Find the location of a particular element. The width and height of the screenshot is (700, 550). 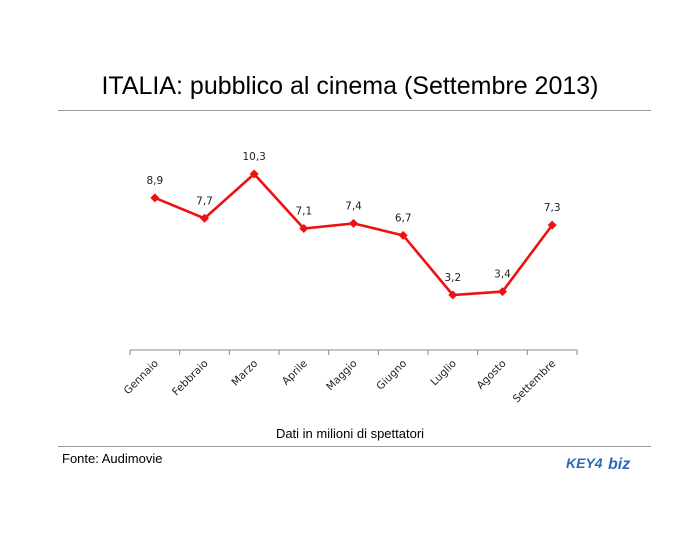

svg-text: KEY4 is located at coordinates (584, 463).